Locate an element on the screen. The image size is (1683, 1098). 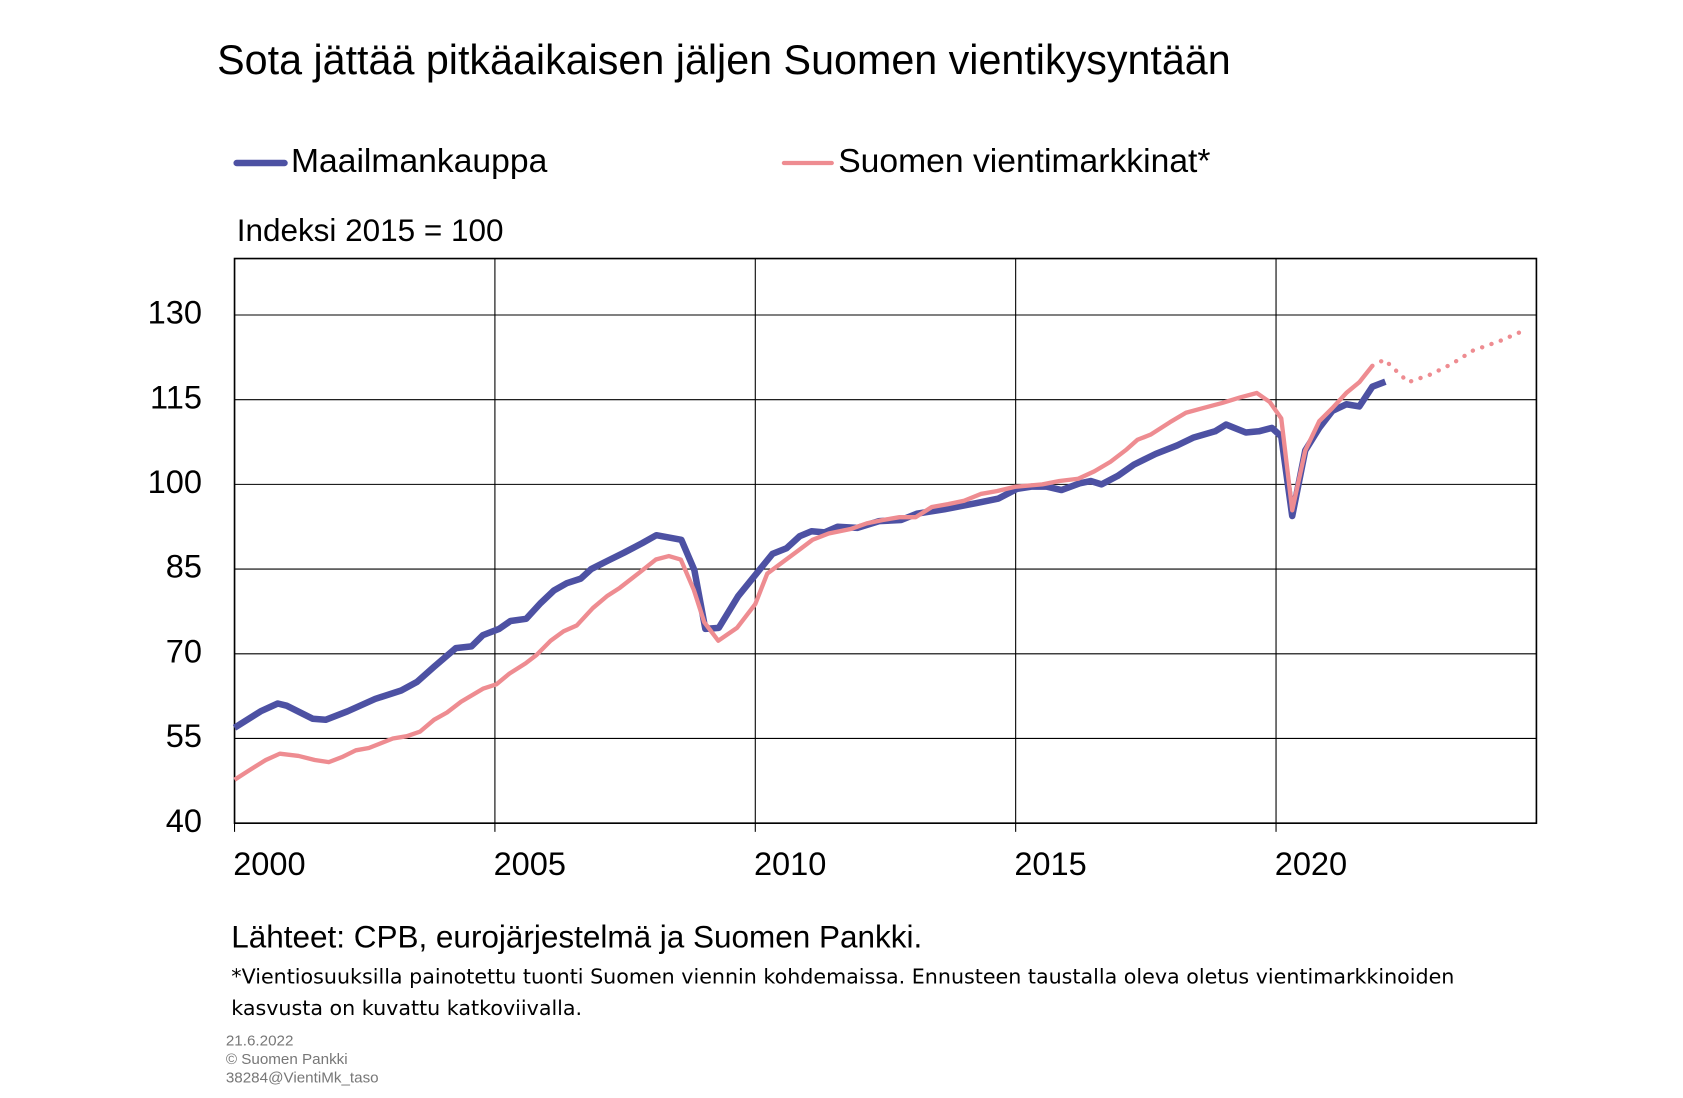
y-tick-label: 40 is located at coordinates (184, 821).